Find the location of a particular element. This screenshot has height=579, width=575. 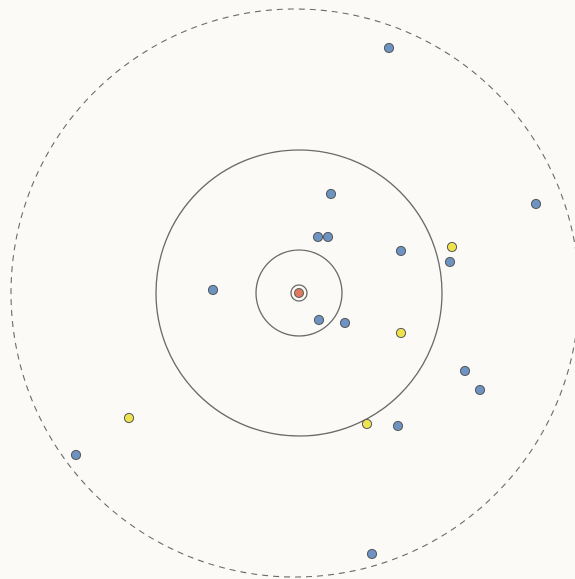

center-dot is located at coordinates (299, 293).